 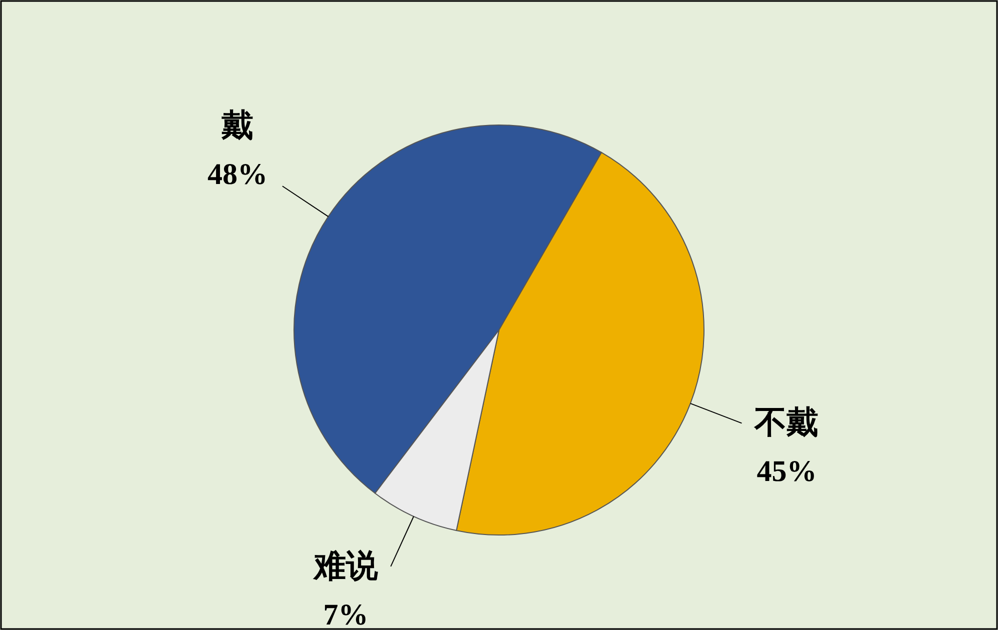 I want to click on slice-label: 不戴, so click(x=786, y=422).